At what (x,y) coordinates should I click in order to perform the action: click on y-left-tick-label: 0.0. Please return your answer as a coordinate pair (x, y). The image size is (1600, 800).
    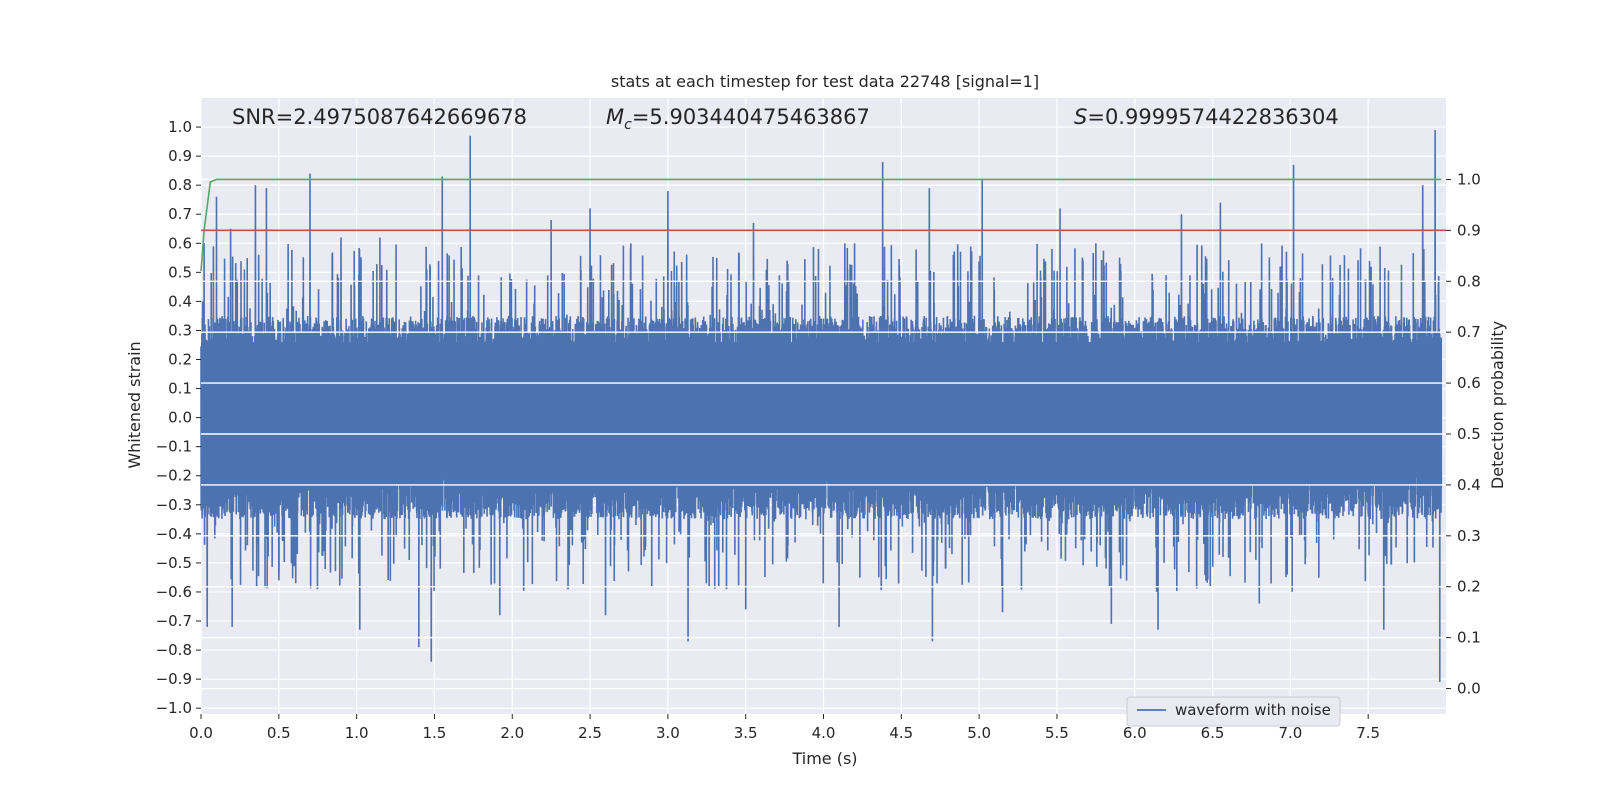
    Looking at the image, I should click on (180, 418).